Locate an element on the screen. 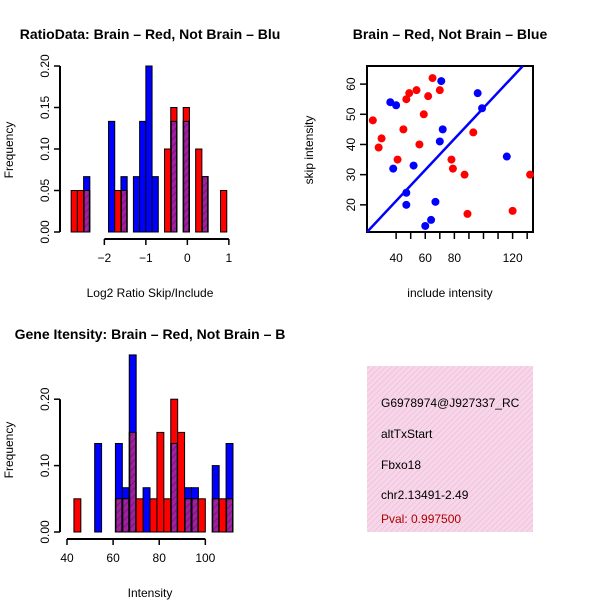 This screenshot has width=600, height=600. info-panel-background is located at coordinates (450, 449).